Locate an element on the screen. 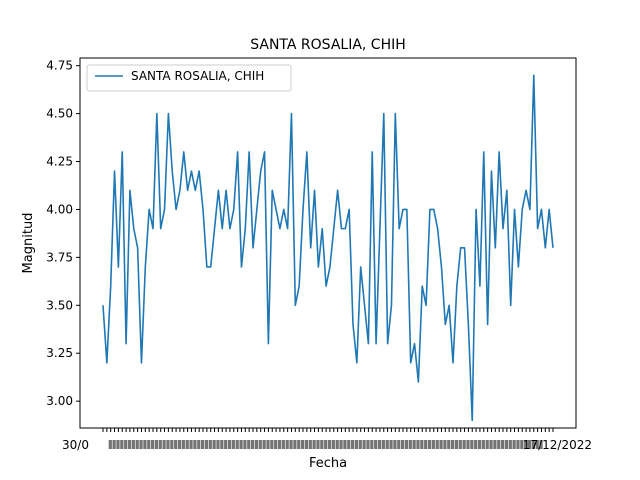 This screenshot has height=480, width=640. x-tick-label-overlap is located at coordinates (325, 444).